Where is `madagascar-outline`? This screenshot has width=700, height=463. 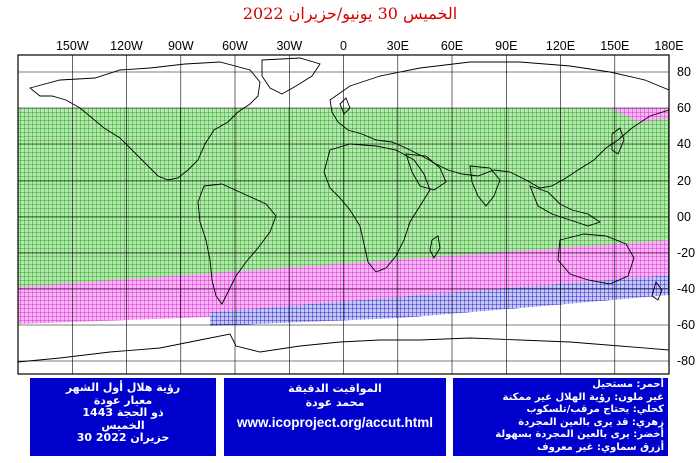 madagascar-outline is located at coordinates (435, 247).